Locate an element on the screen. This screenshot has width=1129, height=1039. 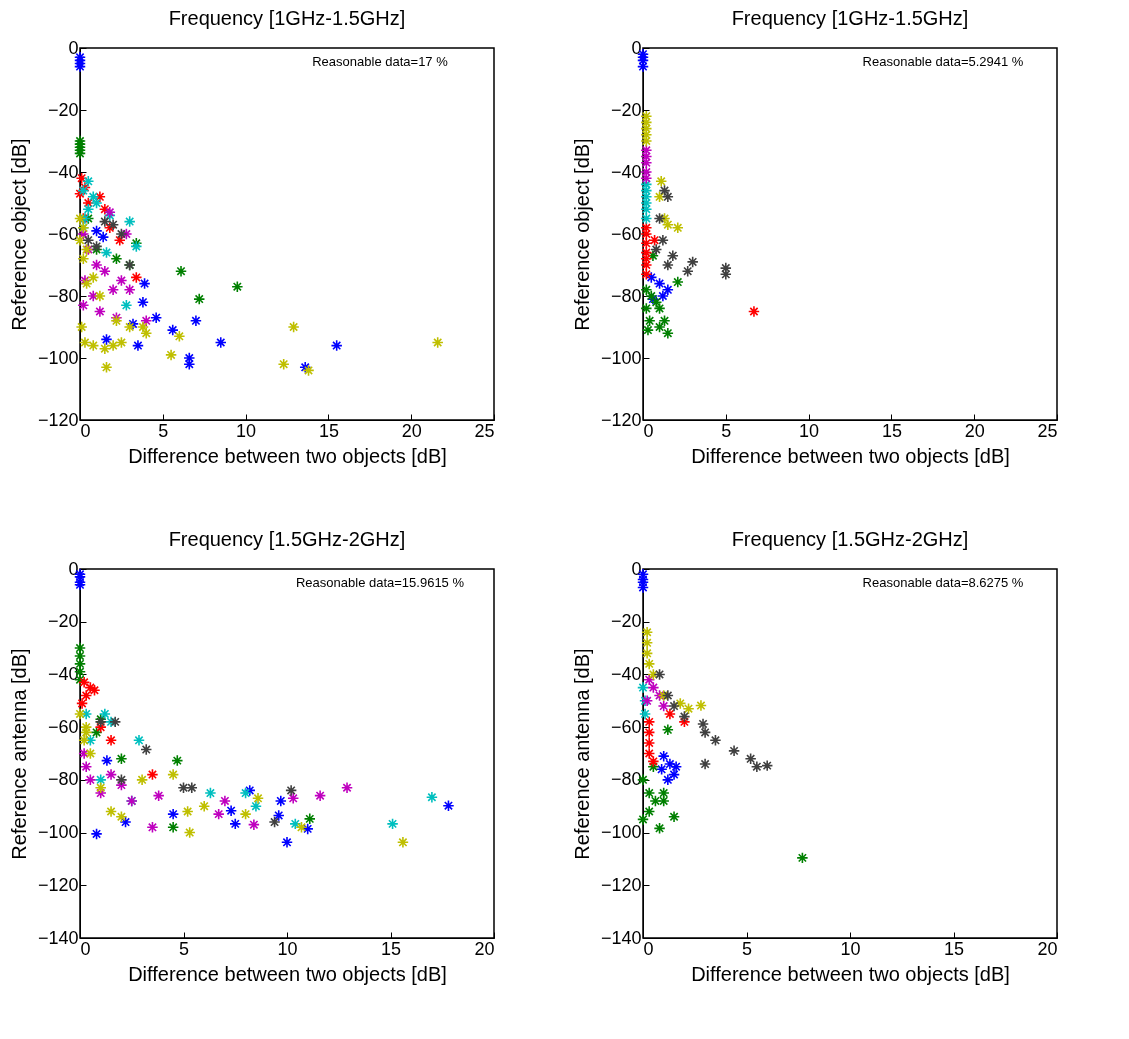
annotation: Reasonable data=15.9615 % is located at coordinates (380, 582).